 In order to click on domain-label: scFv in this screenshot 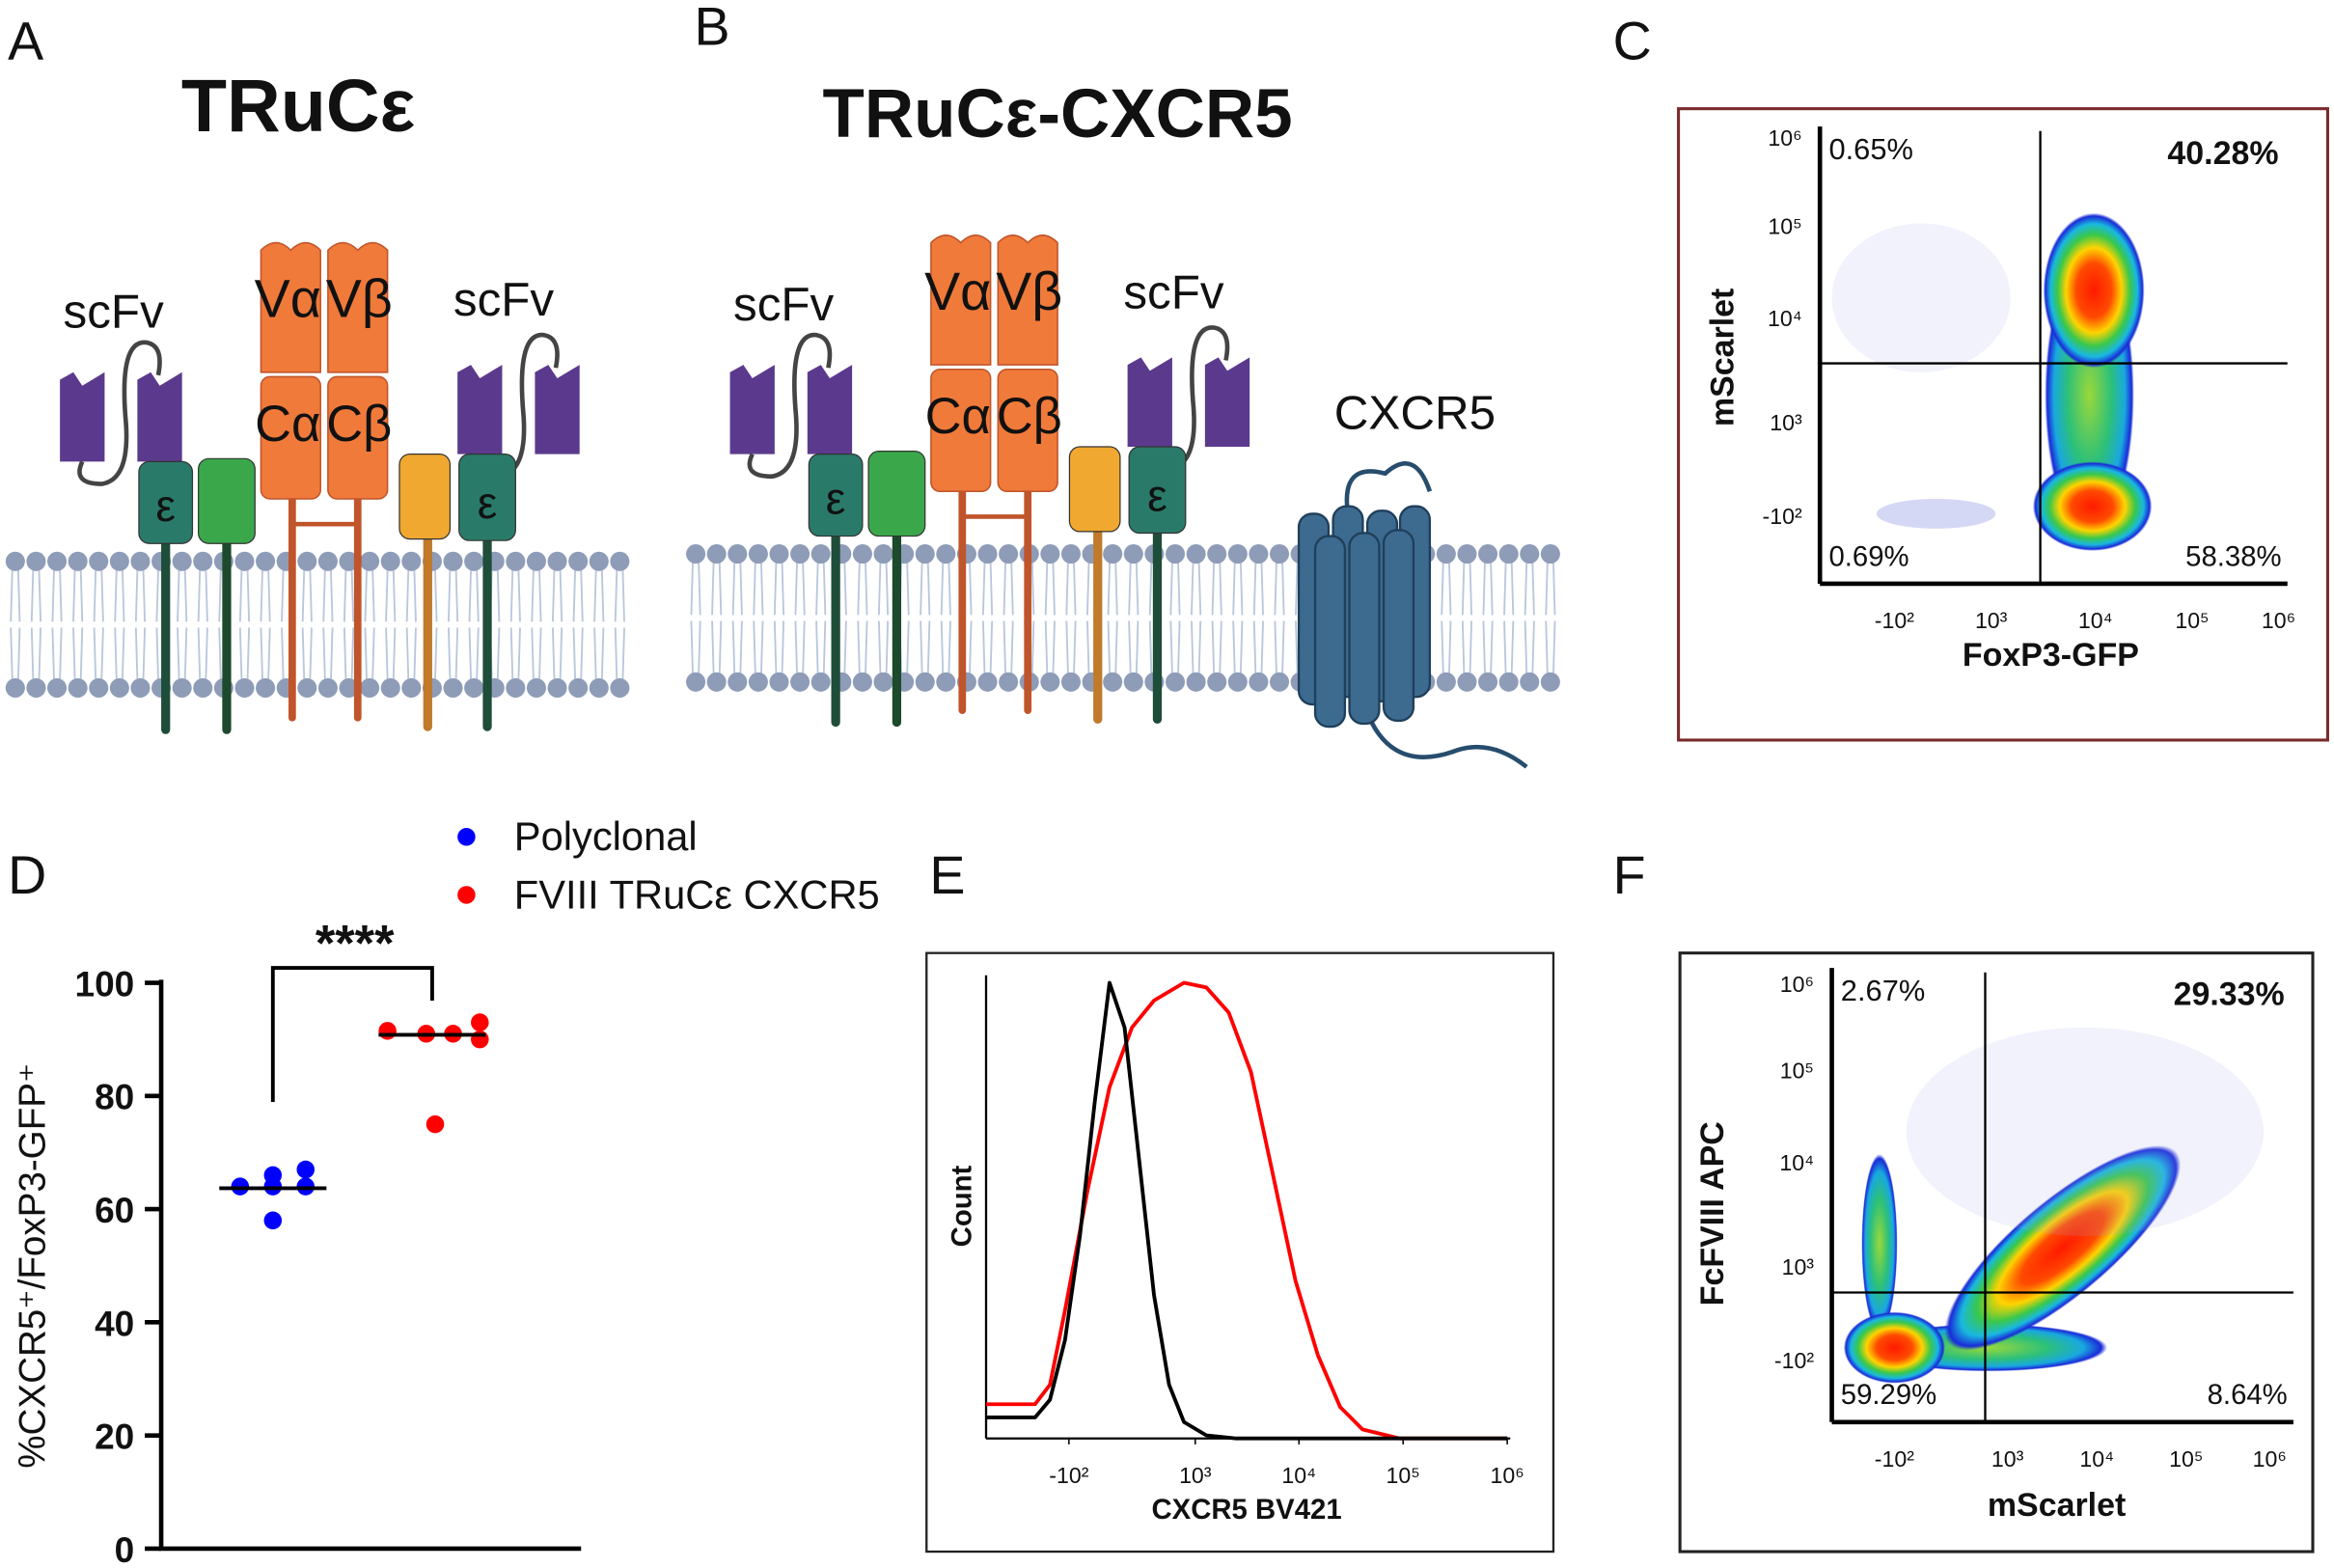, I will do `click(114, 312)`.